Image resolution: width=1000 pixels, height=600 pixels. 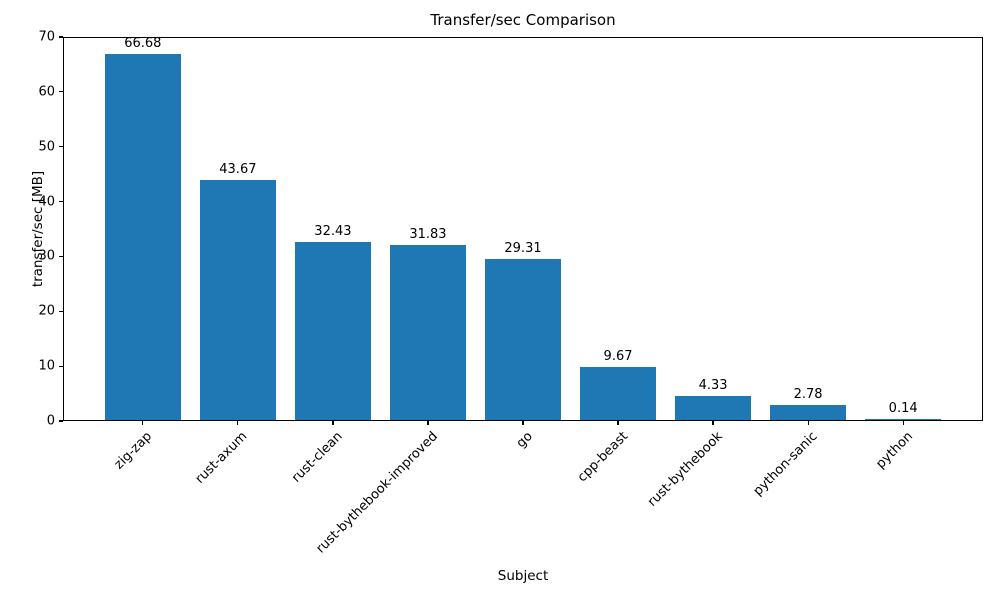 What do you see at coordinates (523, 576) in the screenshot?
I see `x-axis-label: Subject` at bounding box center [523, 576].